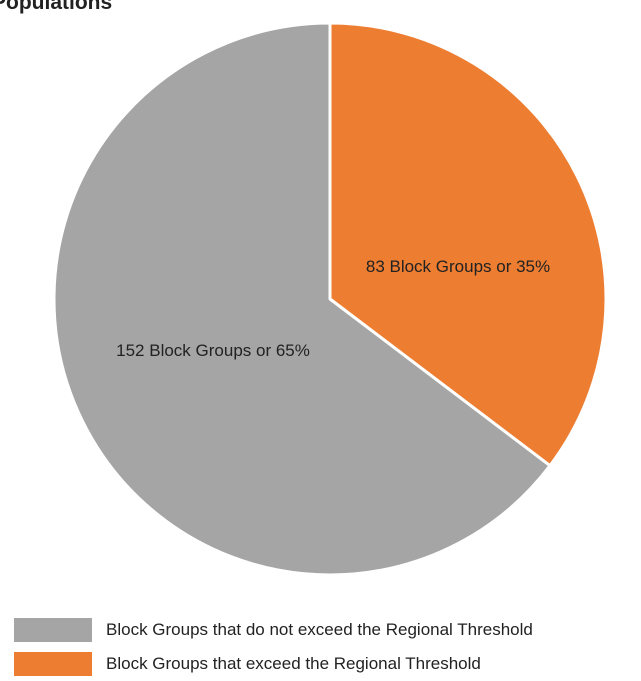 Image resolution: width=641 pixels, height=681 pixels. I want to click on pie-data-label-0: 83 Block Groups or 35%, so click(458, 266).